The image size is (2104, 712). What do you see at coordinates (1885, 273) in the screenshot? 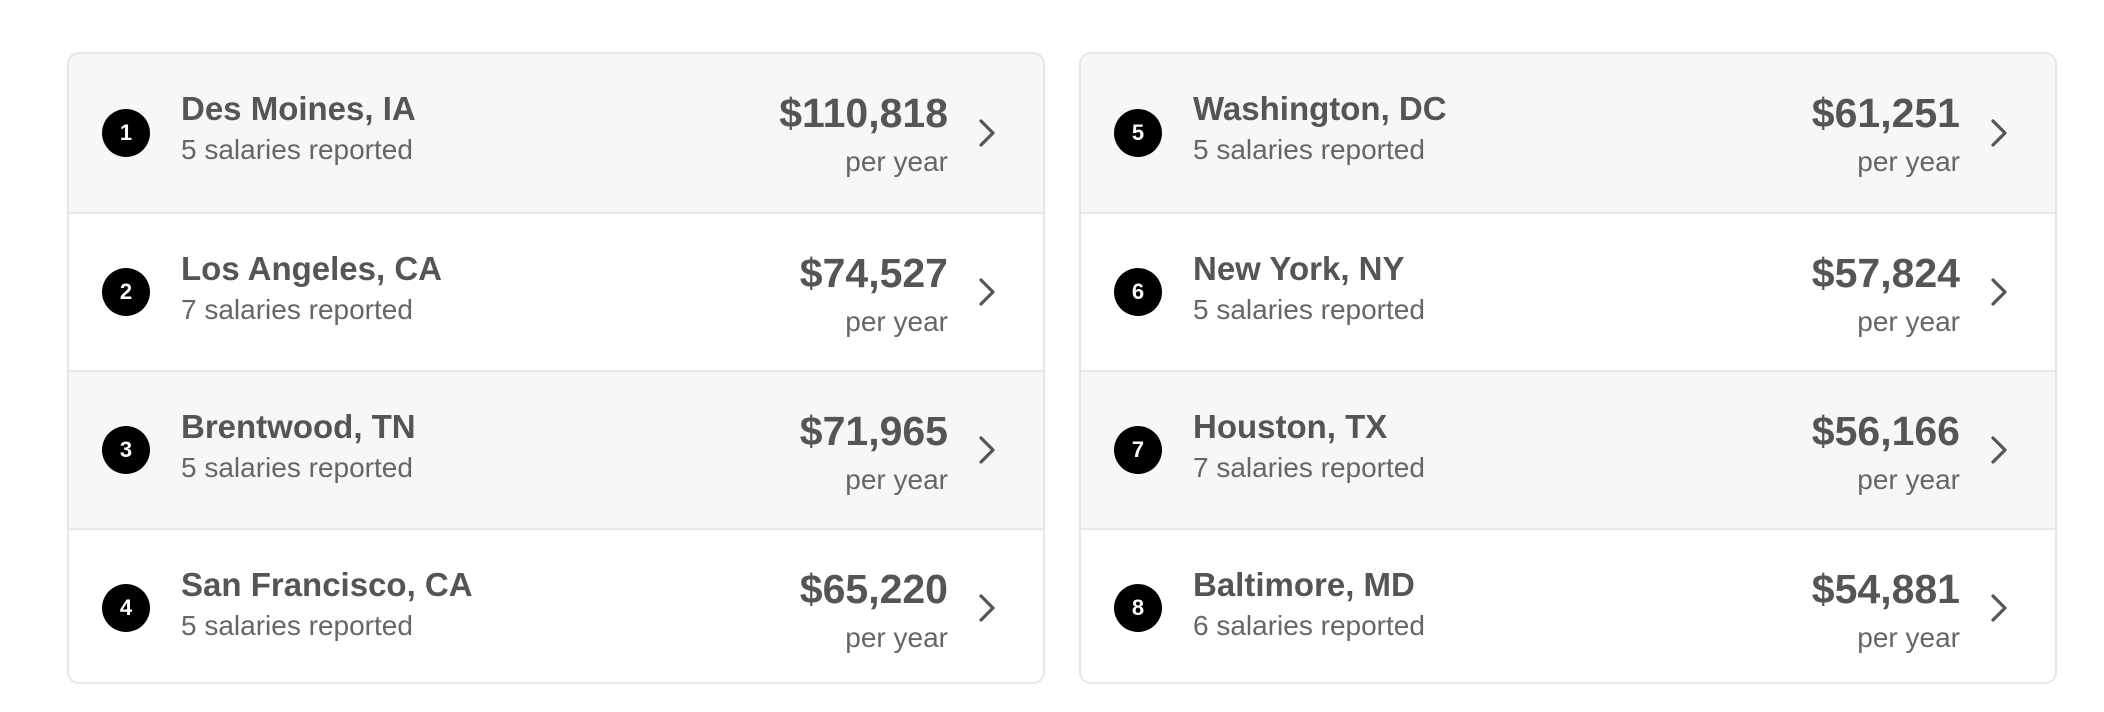
I see `salary-amount: $57,824` at bounding box center [1885, 273].